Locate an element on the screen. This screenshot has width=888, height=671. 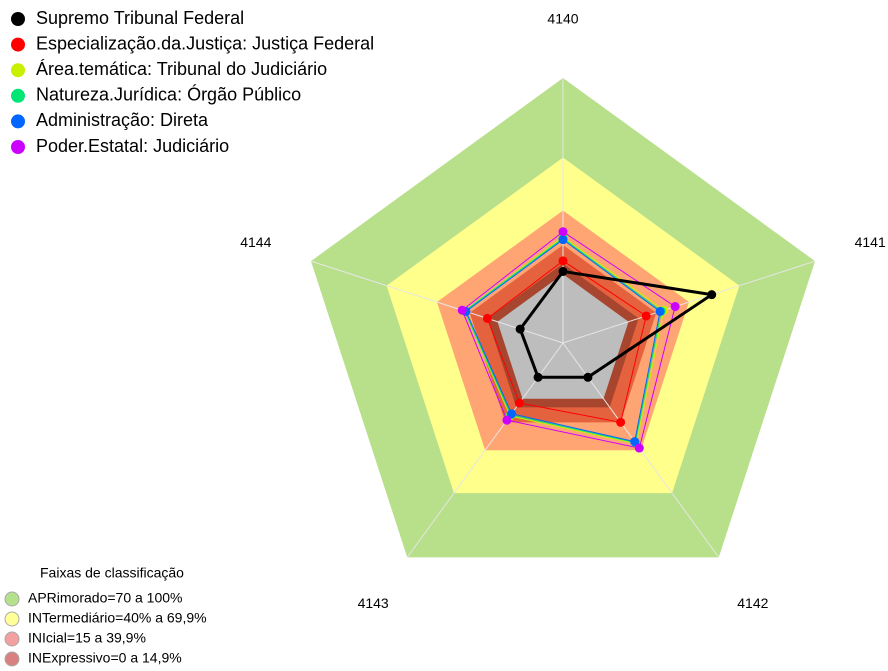
axis-label: 4143 is located at coordinates (373, 603).